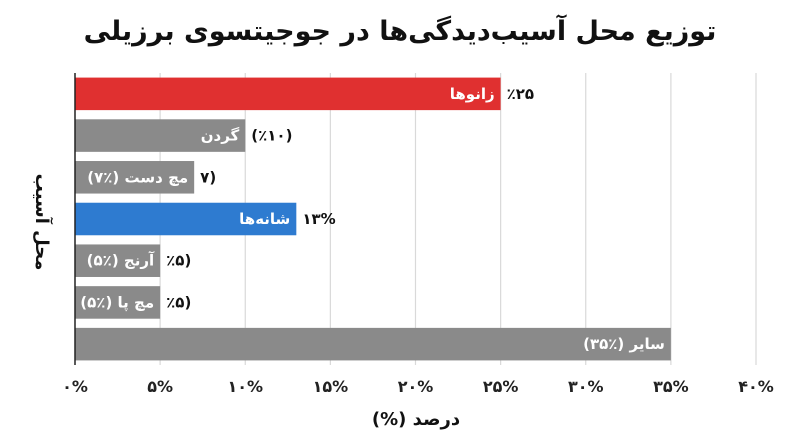  What do you see at coordinates (416, 419) in the screenshot?
I see `x-axis-label: درصد (%)` at bounding box center [416, 419].